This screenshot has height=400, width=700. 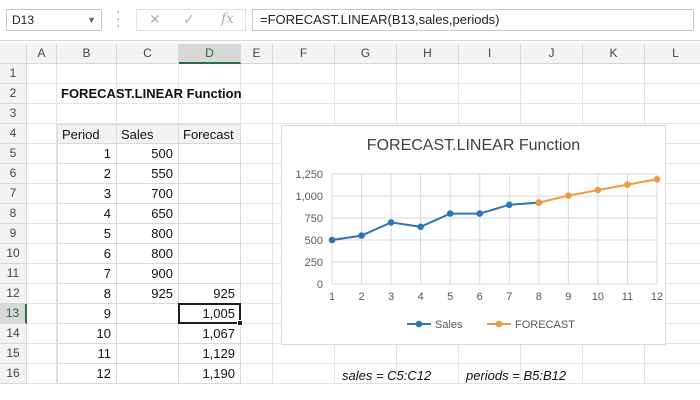 What do you see at coordinates (672, 54) in the screenshot?
I see `column-header-l: L` at bounding box center [672, 54].